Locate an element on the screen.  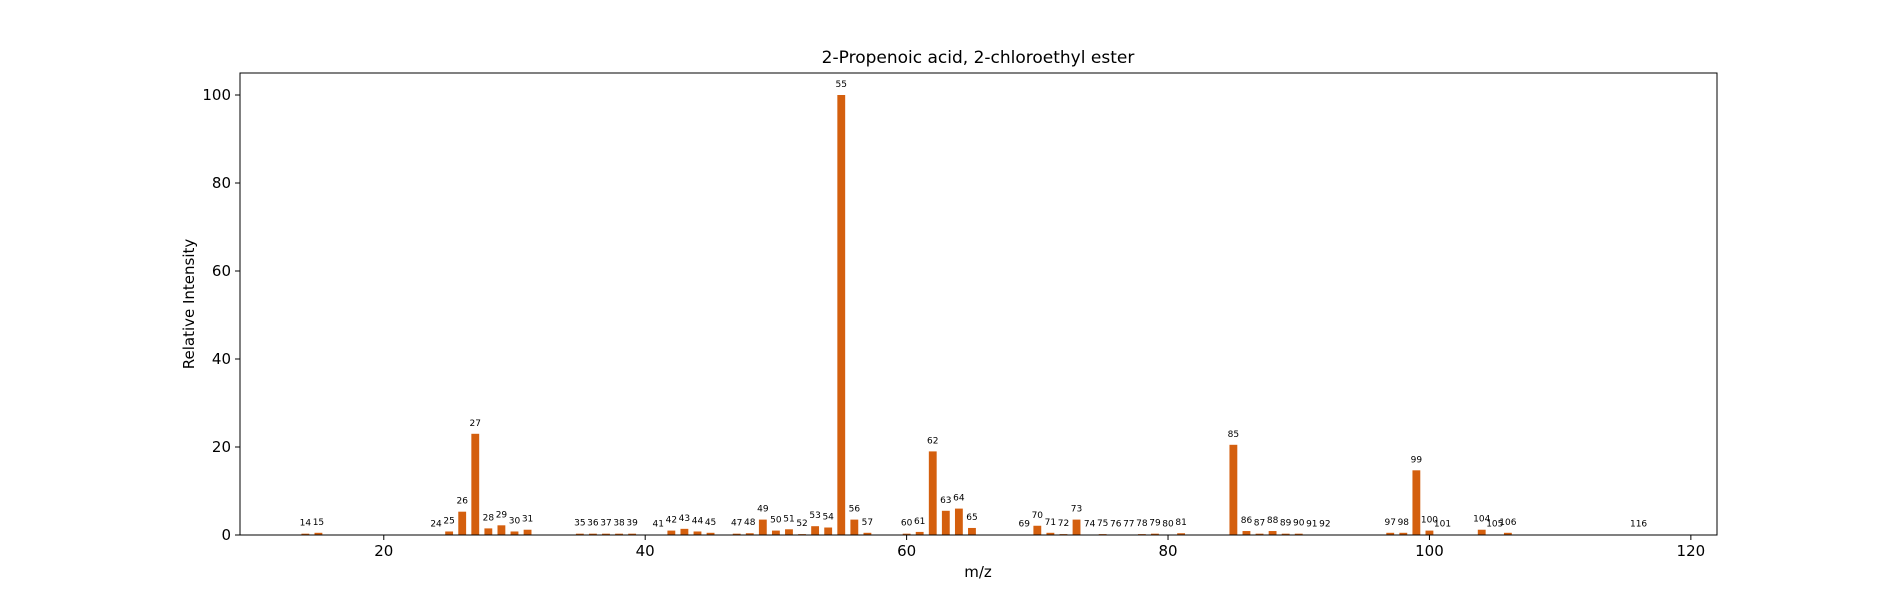
peak-label-25: 25 is located at coordinates (448, 521).